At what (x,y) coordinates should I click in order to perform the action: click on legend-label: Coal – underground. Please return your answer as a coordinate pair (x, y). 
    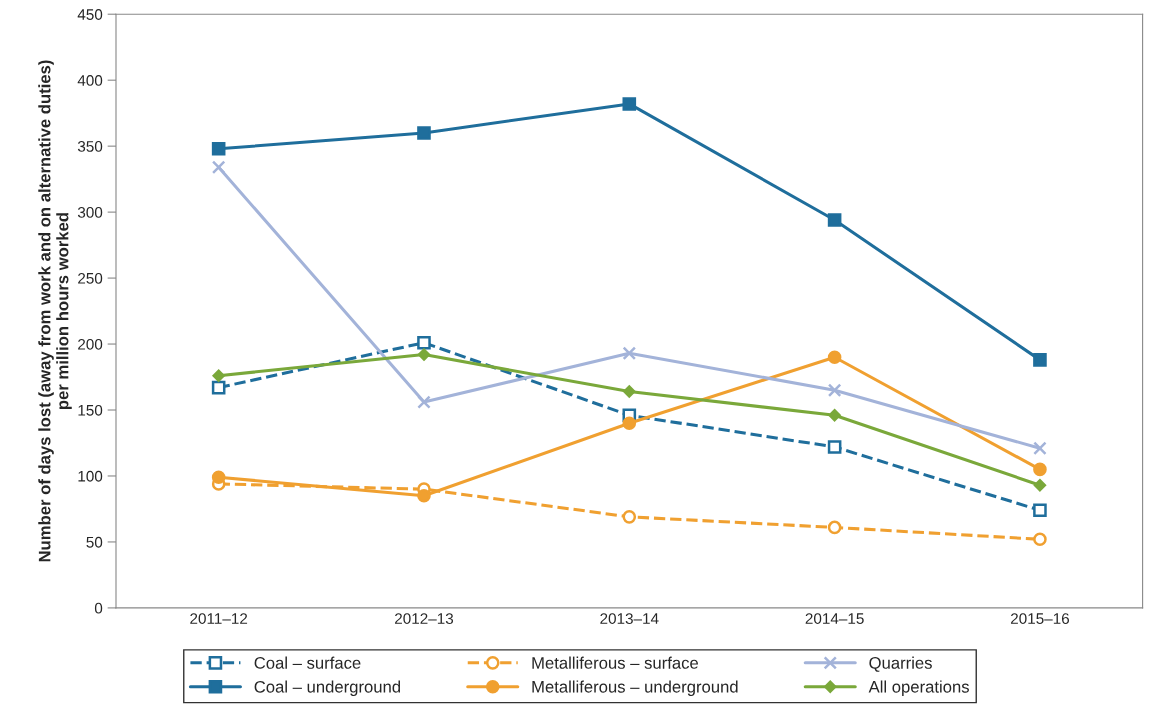
    Looking at the image, I should click on (327, 688).